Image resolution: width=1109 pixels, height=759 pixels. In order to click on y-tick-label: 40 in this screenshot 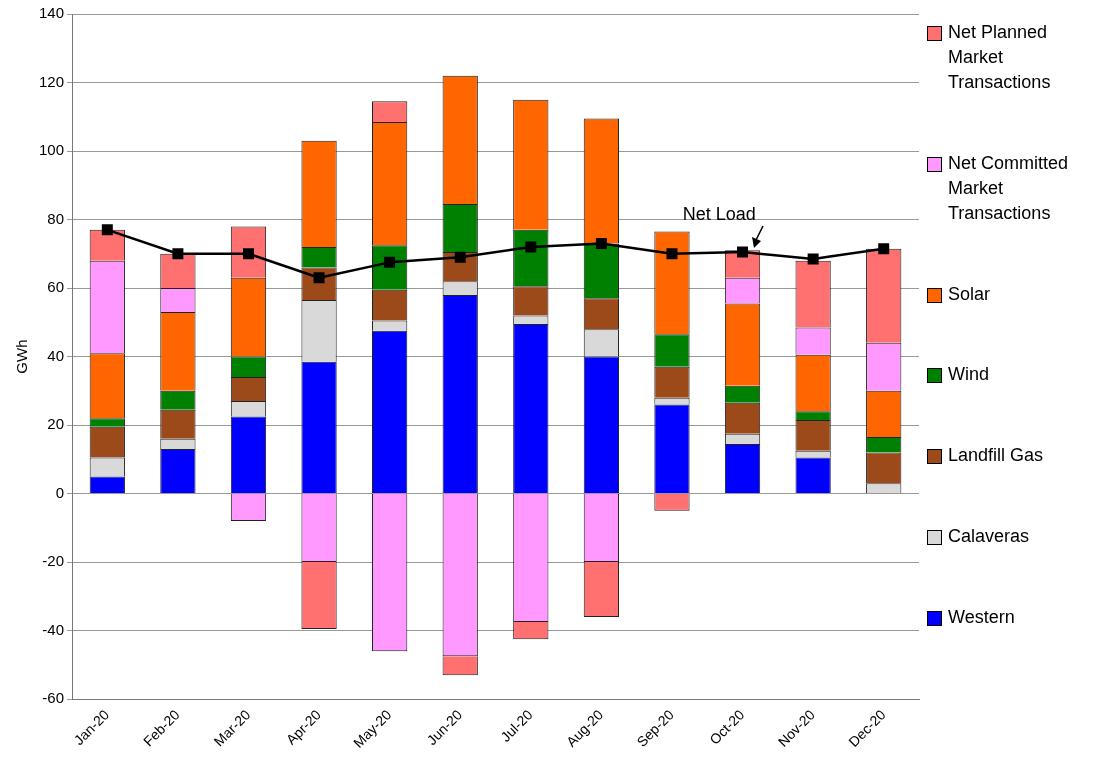, I will do `click(56, 355)`.